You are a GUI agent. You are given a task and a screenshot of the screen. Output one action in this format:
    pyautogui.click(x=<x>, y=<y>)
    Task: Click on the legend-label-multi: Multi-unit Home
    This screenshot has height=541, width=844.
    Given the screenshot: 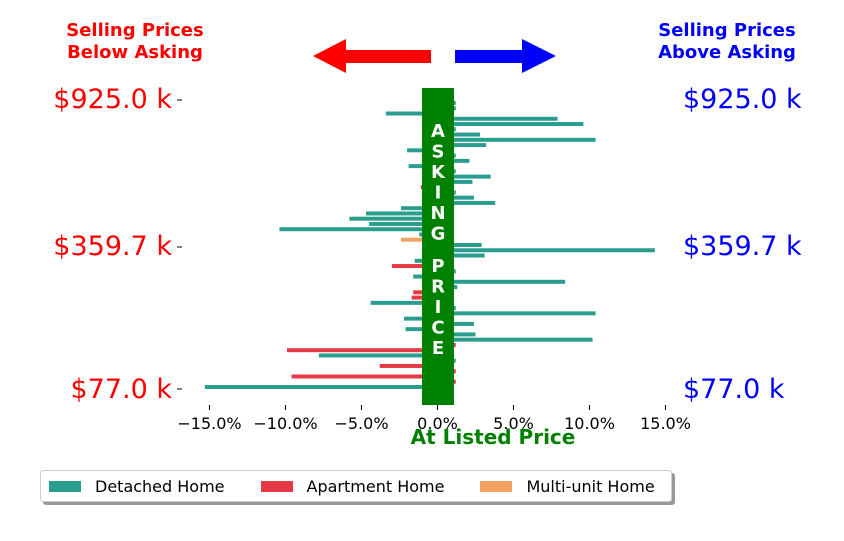 What is the action you would take?
    pyautogui.click(x=590, y=486)
    